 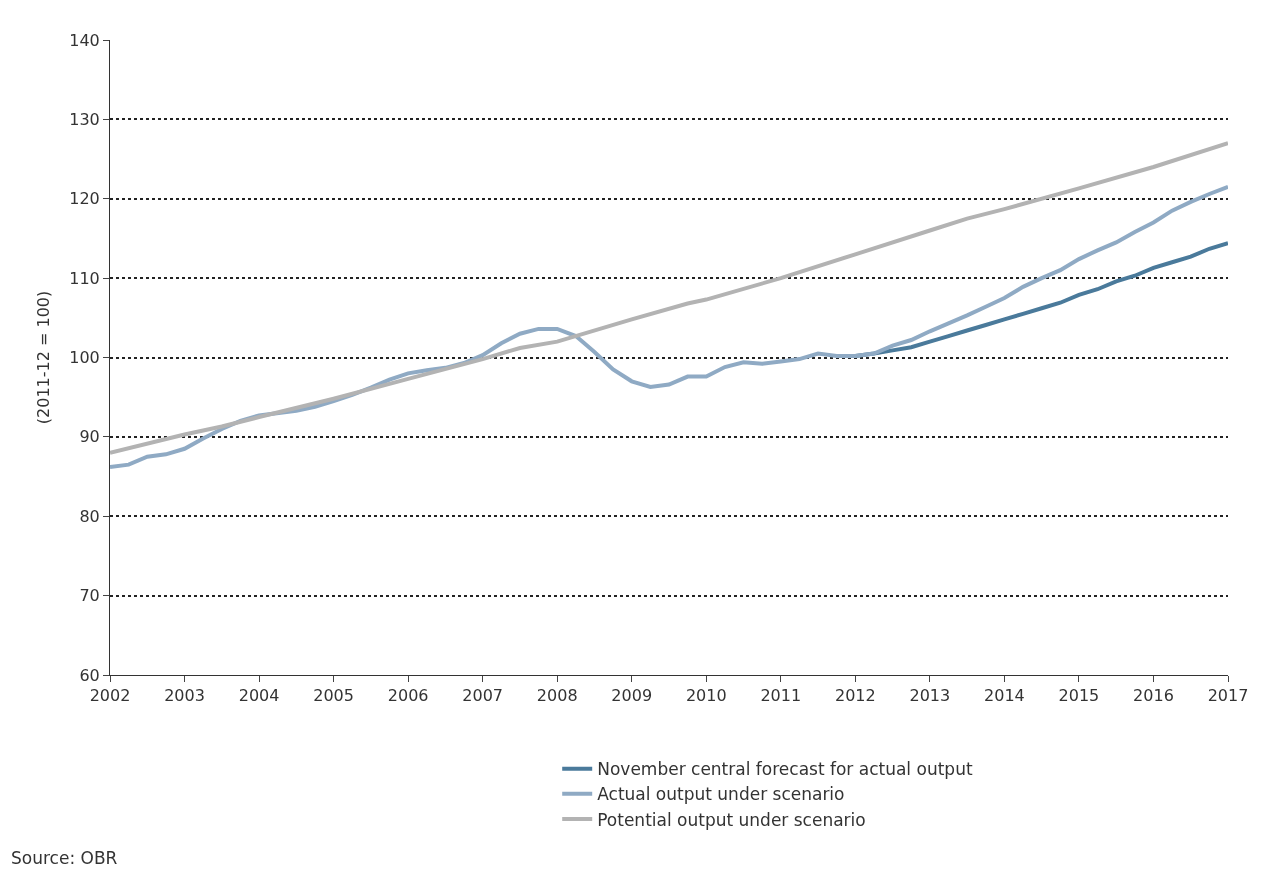 What do you see at coordinates (785, 769) in the screenshot?
I see `legend-label: November central forecast for actual output` at bounding box center [785, 769].